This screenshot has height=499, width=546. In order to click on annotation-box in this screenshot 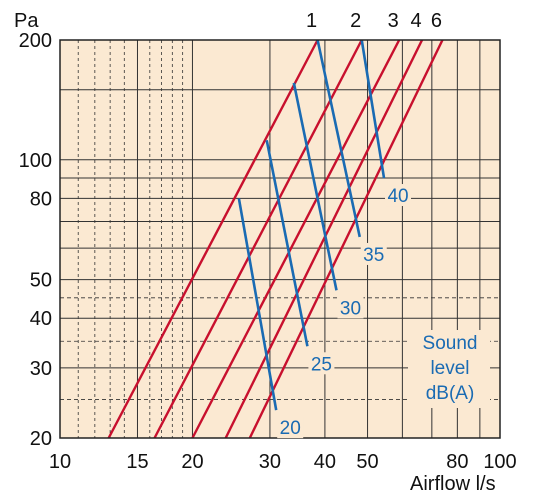, I will do `click(449, 369)`.